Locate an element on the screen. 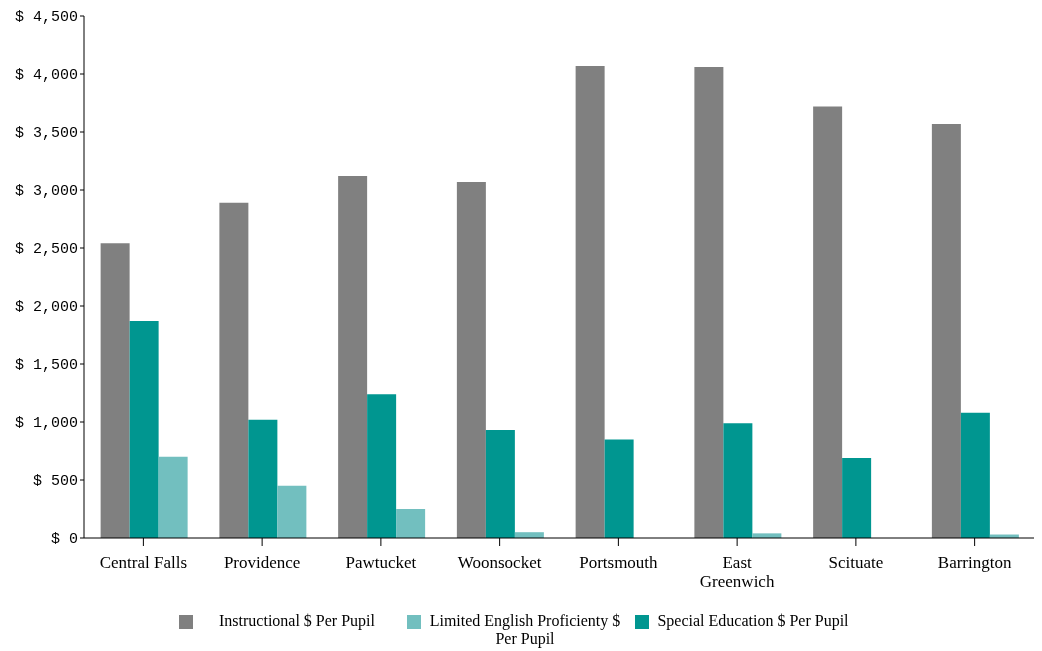 The height and width of the screenshot is (651, 1042). y-tick-label: $ 4,500 is located at coordinates (46, 18).